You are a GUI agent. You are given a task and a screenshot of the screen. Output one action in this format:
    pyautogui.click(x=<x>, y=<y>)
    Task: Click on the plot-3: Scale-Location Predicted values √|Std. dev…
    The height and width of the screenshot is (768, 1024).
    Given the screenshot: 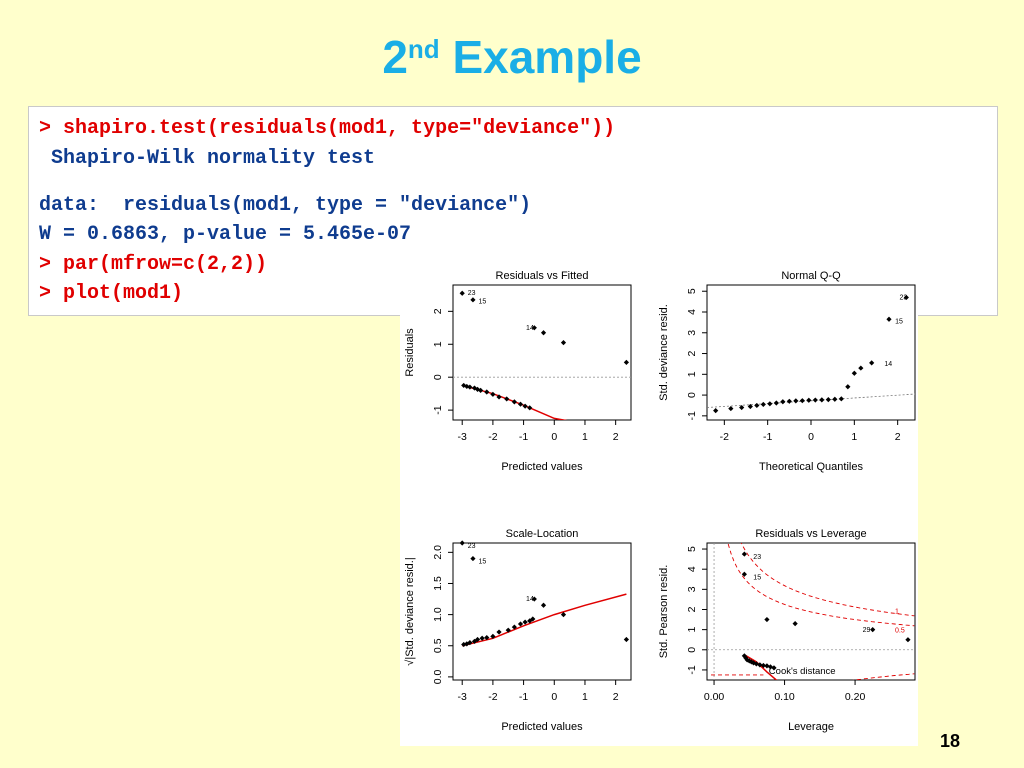 What is the action you would take?
    pyautogui.click(x=518, y=630)
    